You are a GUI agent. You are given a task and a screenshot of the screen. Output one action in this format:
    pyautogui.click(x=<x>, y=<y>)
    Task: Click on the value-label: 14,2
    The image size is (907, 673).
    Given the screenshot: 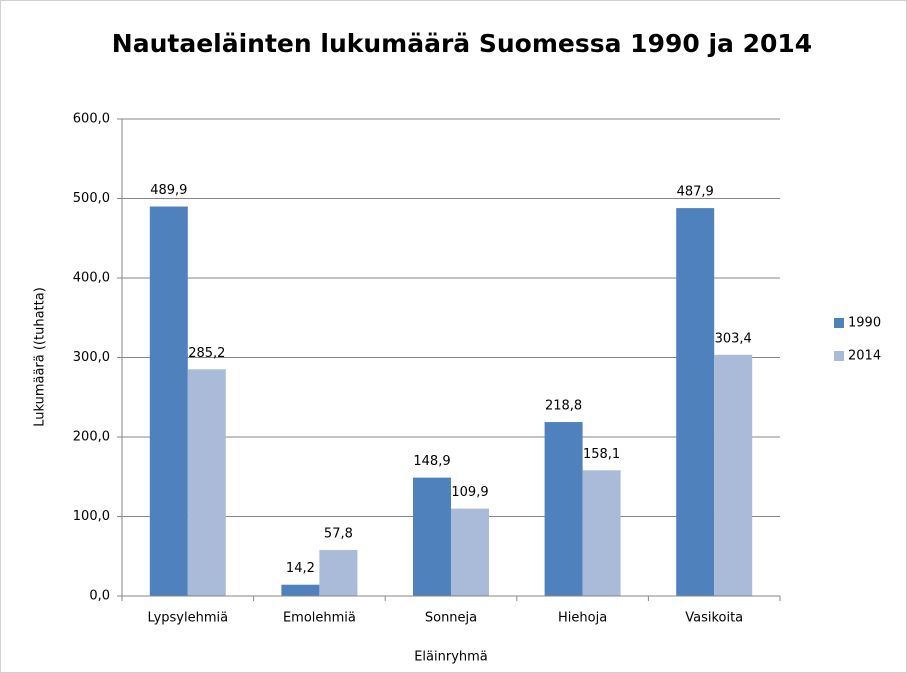 What is the action you would take?
    pyautogui.click(x=300, y=568)
    